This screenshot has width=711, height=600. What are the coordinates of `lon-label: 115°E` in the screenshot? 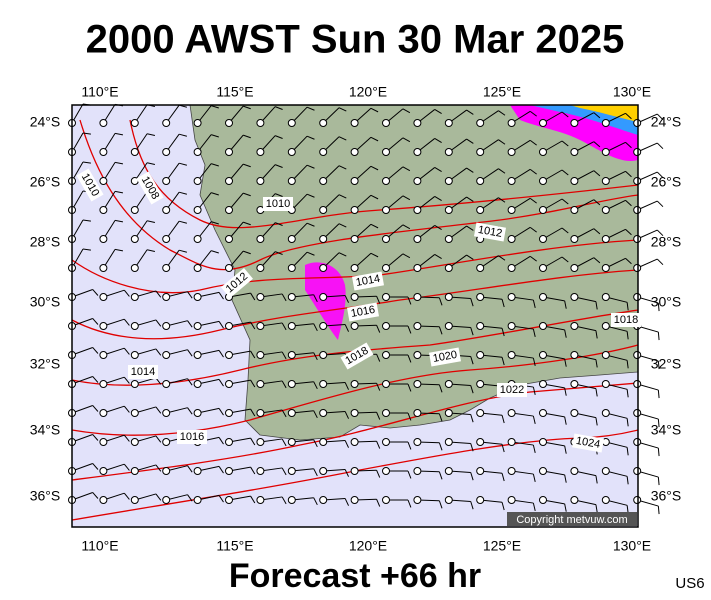 It's located at (234, 92).